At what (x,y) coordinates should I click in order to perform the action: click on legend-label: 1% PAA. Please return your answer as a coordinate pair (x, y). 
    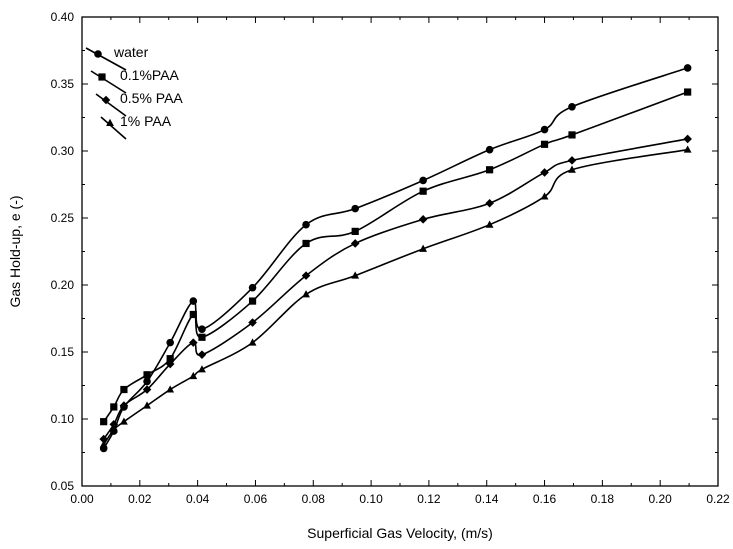
    Looking at the image, I should click on (146, 121).